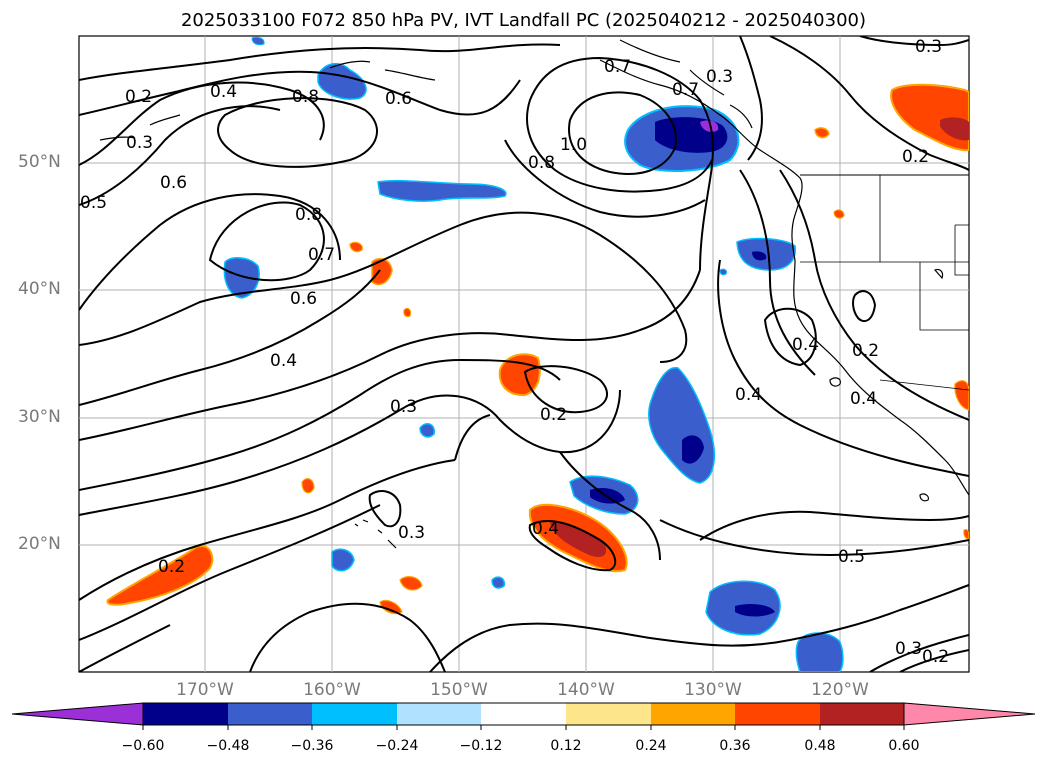 Image resolution: width=1047 pixels, height=765 pixels. Describe the element at coordinates (332, 690) in the screenshot. I see `lon-label: 160°W` at that location.